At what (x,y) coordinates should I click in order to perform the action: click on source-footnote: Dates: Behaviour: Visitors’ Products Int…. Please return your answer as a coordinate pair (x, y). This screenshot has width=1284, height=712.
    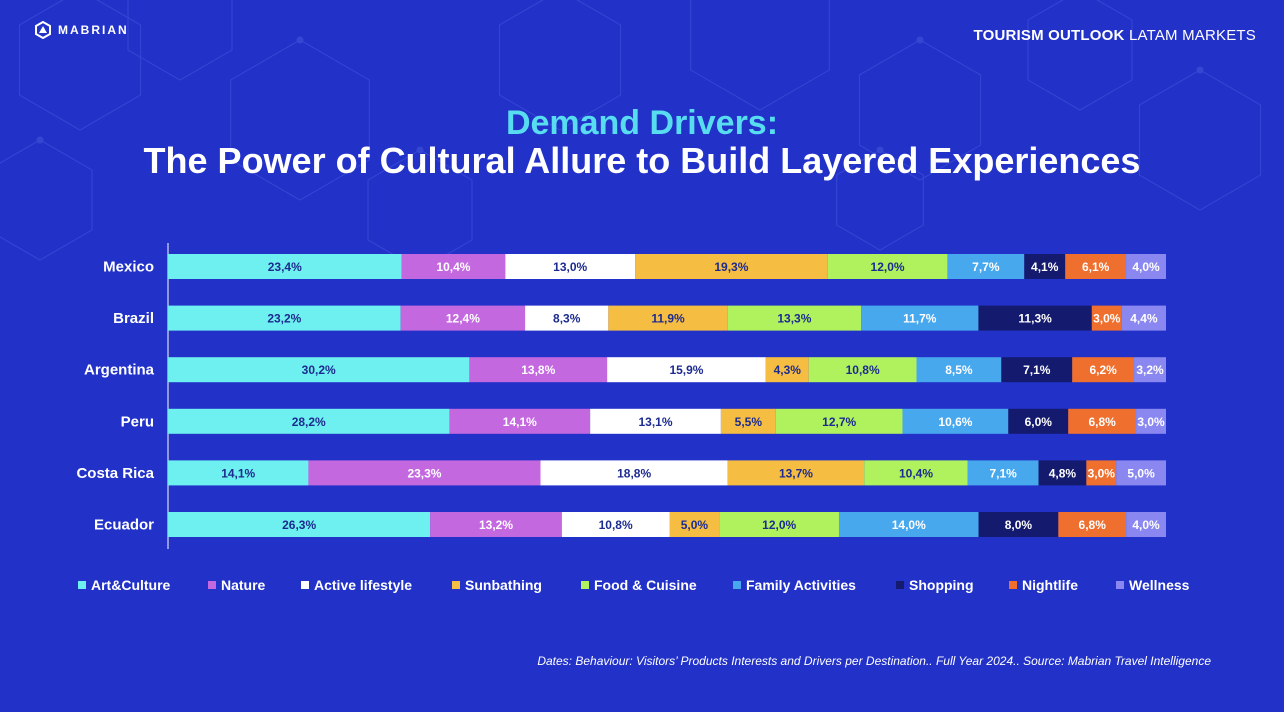
    Looking at the image, I should click on (874, 661).